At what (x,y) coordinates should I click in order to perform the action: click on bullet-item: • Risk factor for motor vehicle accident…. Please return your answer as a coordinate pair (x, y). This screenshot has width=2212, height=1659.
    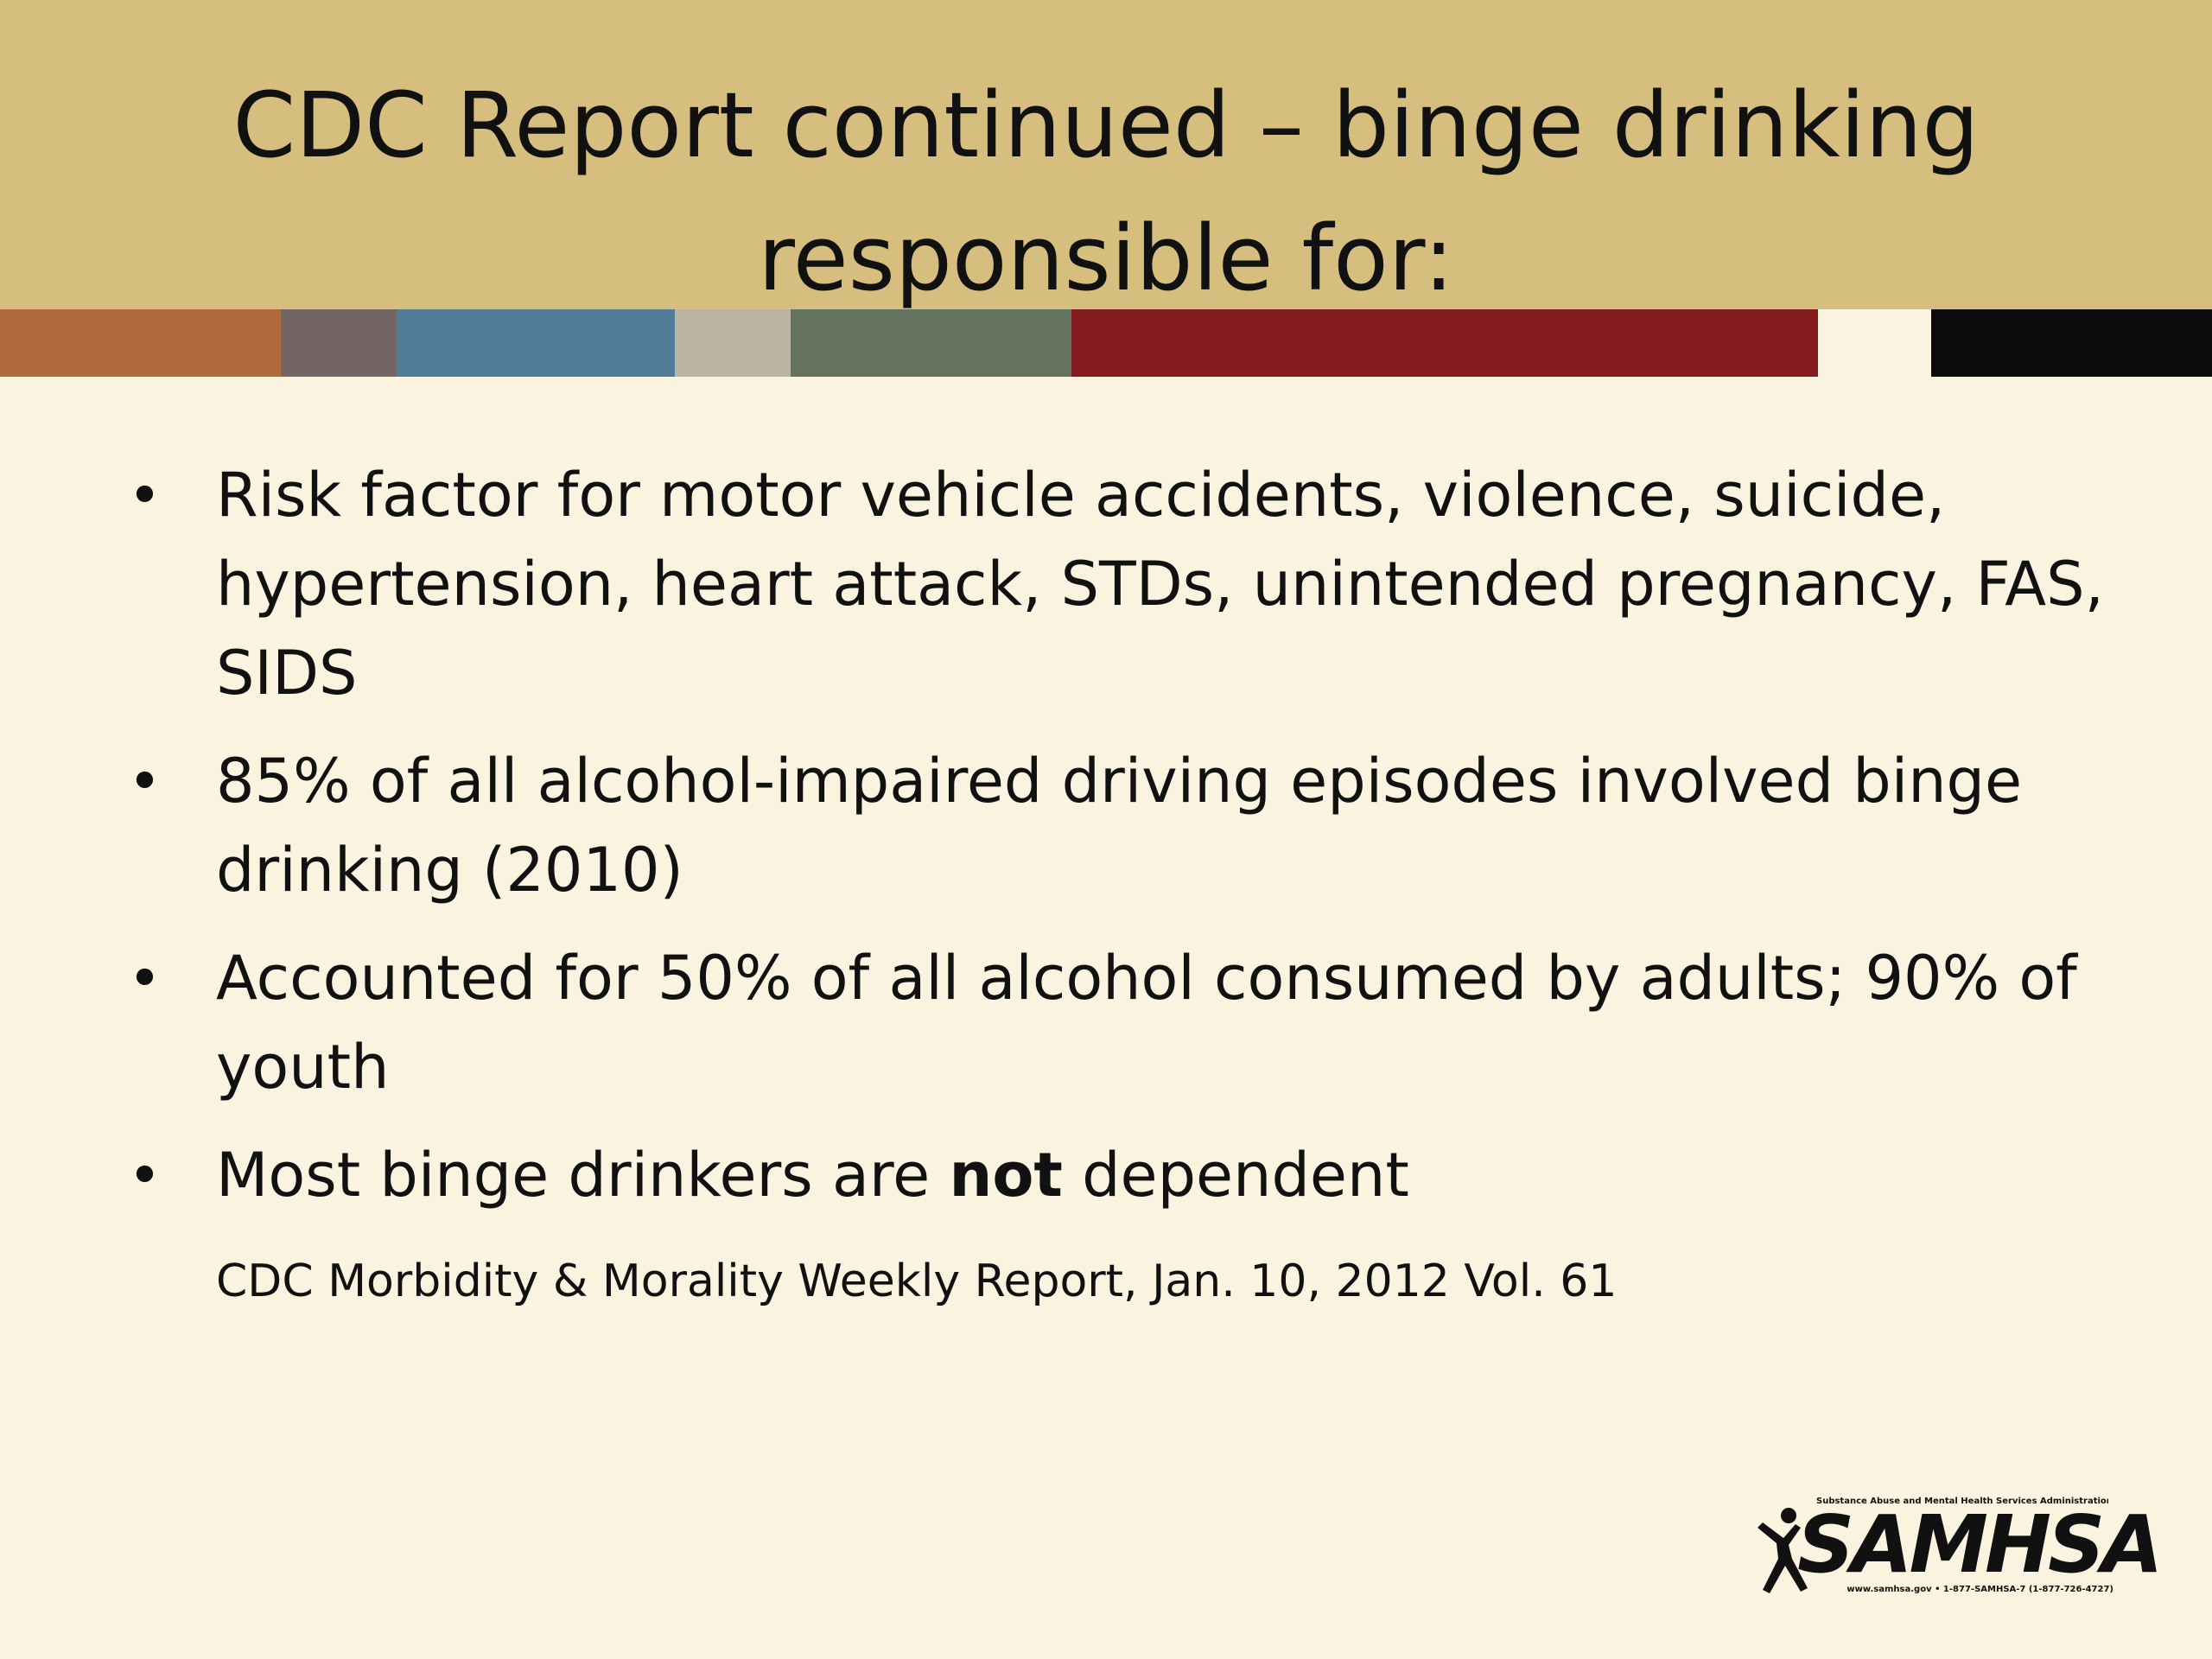
    Looking at the image, I should click on (1121, 584).